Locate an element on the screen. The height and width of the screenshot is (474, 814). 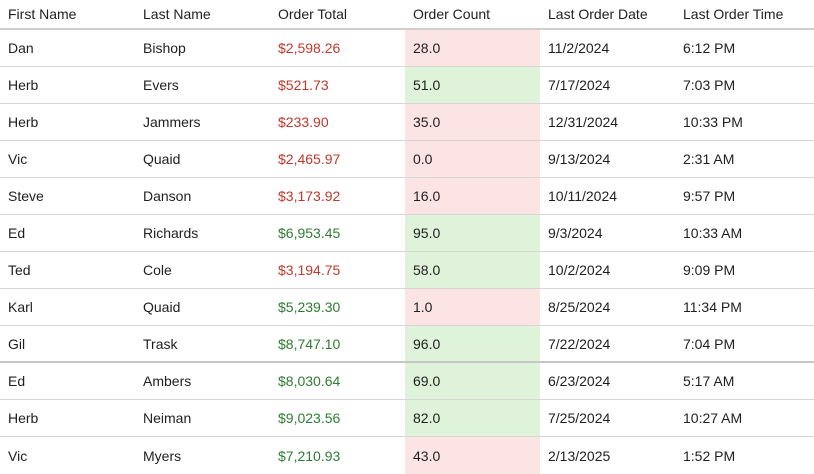
last-order-date-cell: 11/2/2024 is located at coordinates (579, 48).